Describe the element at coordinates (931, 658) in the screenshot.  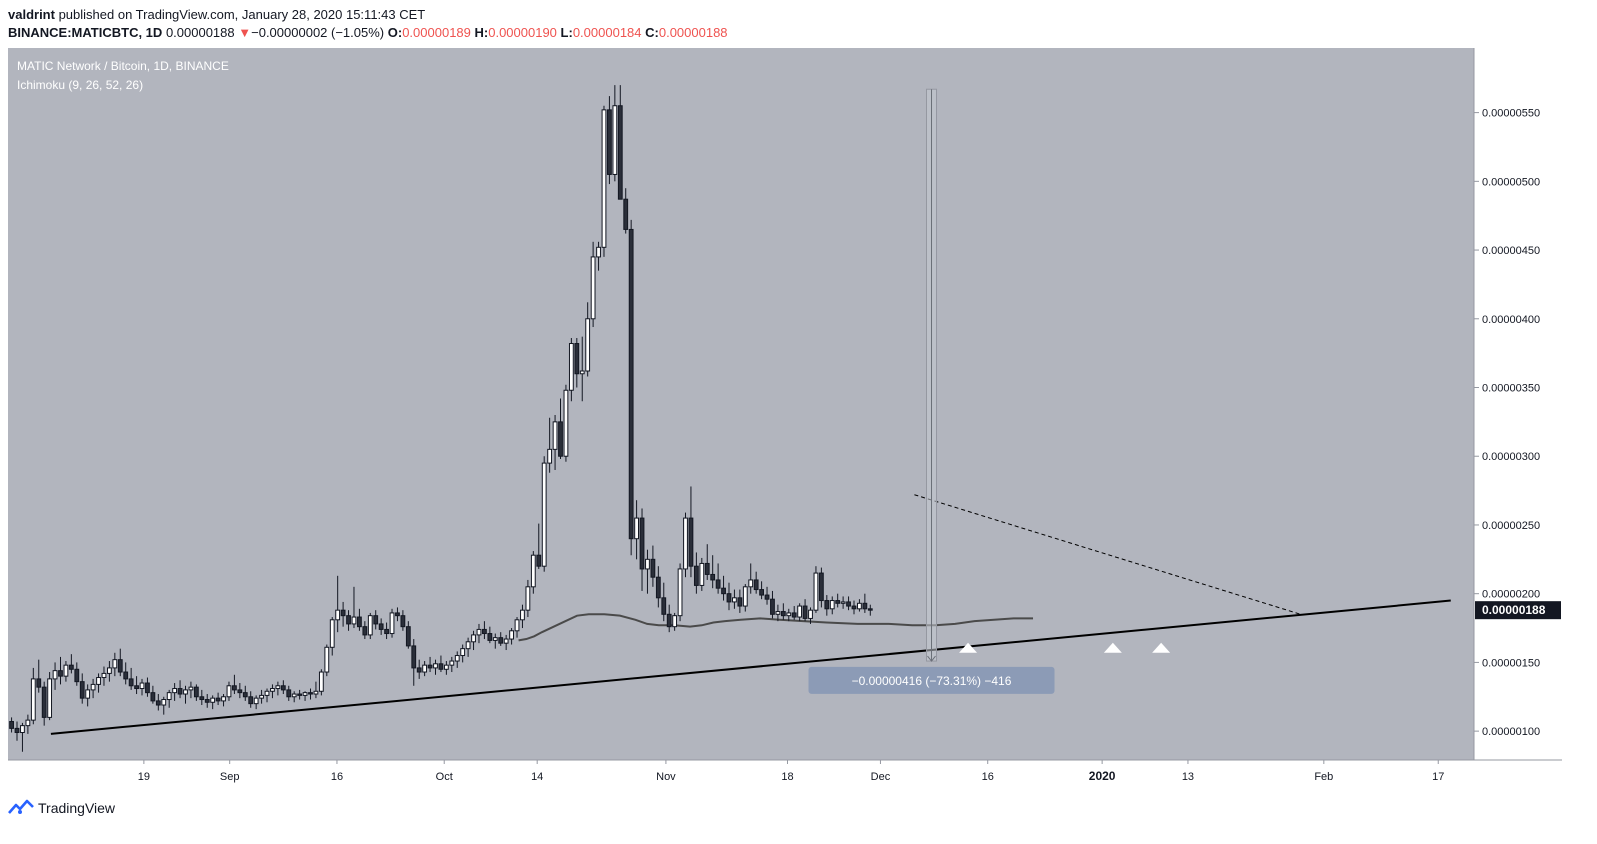
I see `measure-arrowhead` at that location.